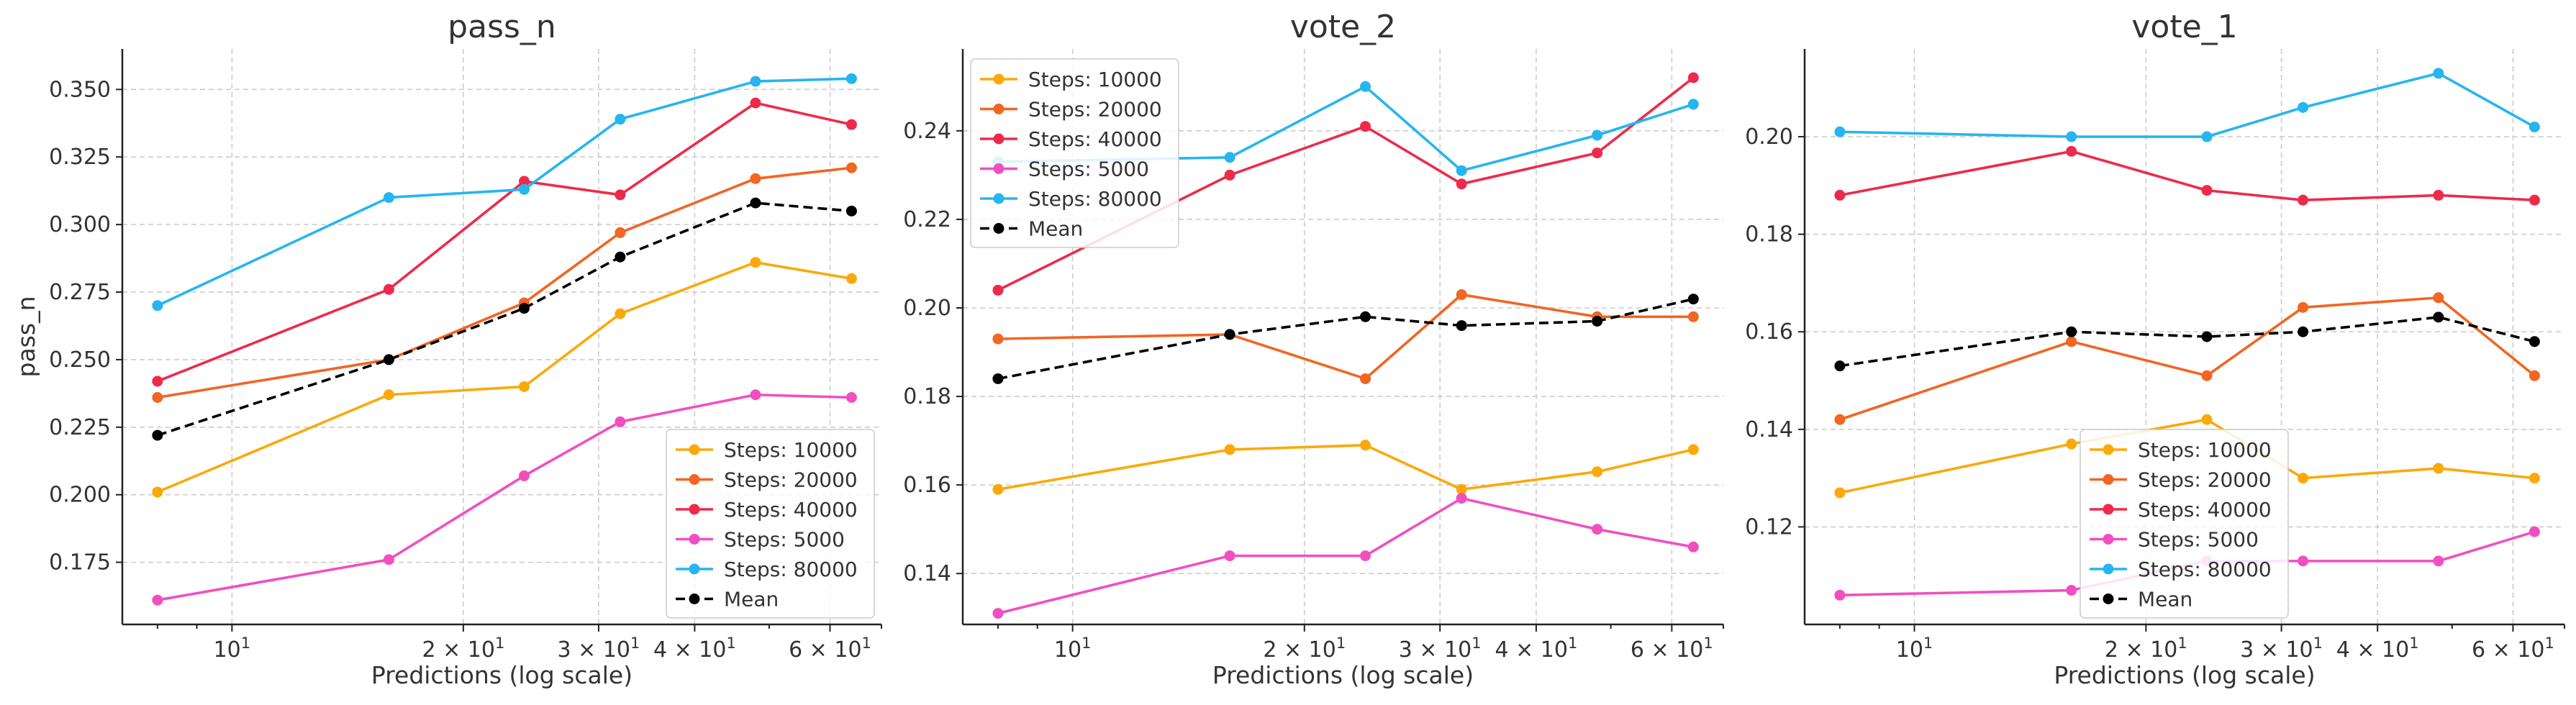 Image resolution: width=2576 pixels, height=705 pixels. What do you see at coordinates (1345, 339) in the screenshot?
I see `series-mean` at bounding box center [1345, 339].